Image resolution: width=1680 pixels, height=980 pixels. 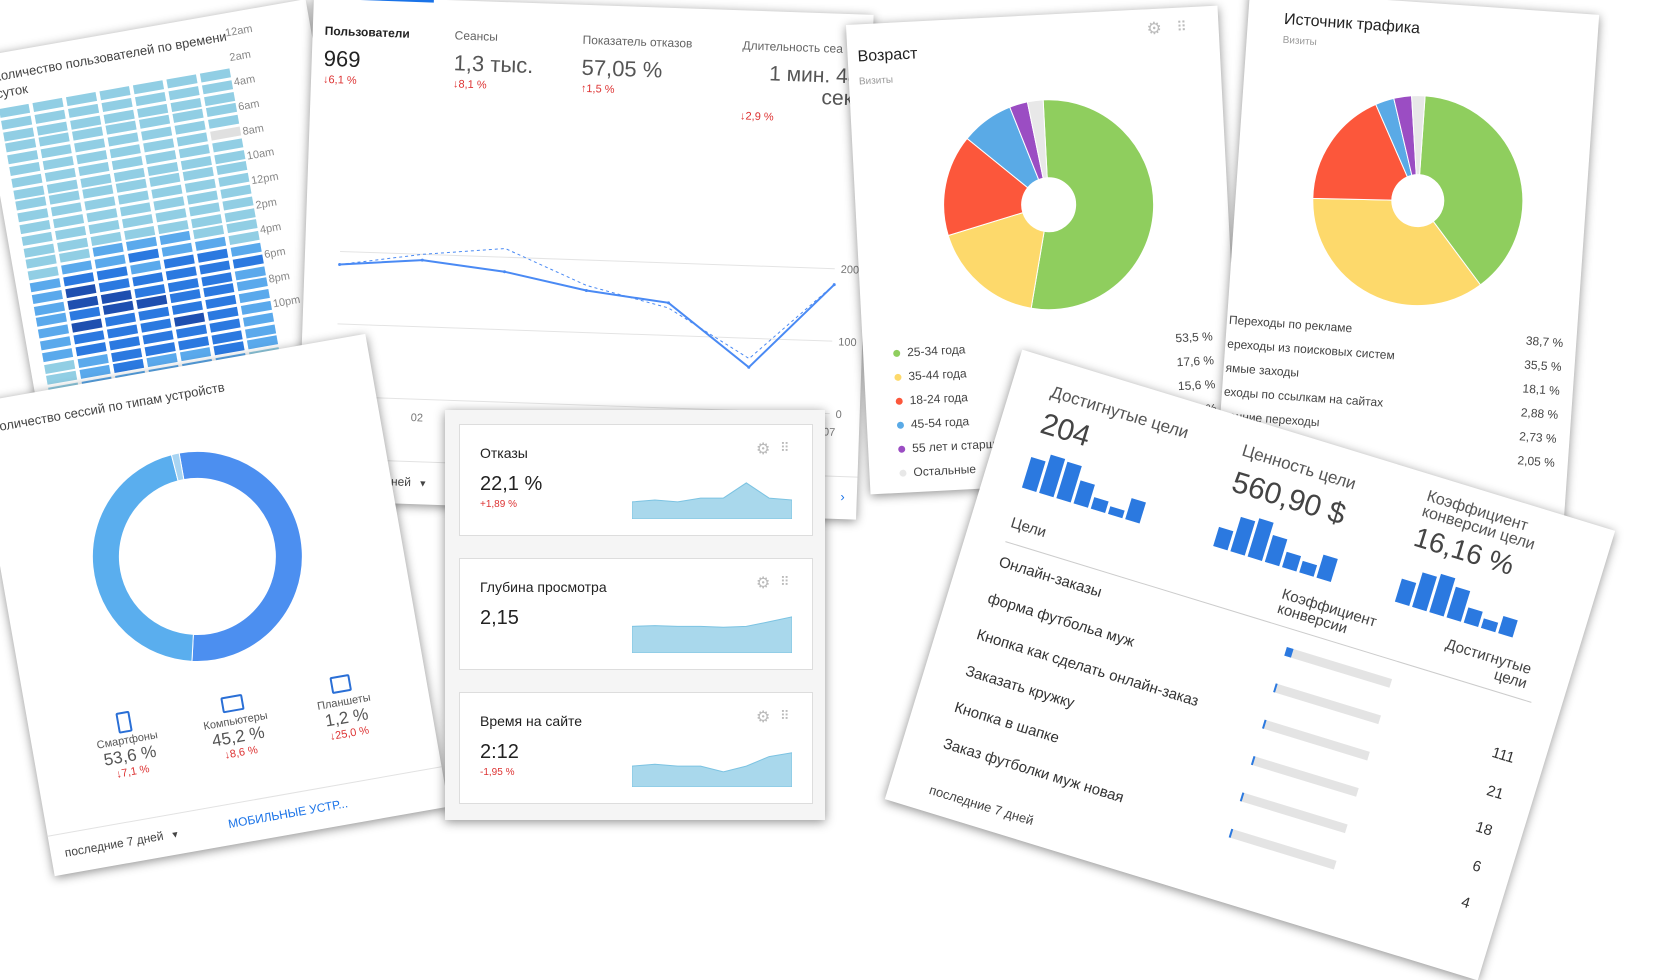 I want to click on metric-label: Показатель отказов, so click(x=637, y=41).